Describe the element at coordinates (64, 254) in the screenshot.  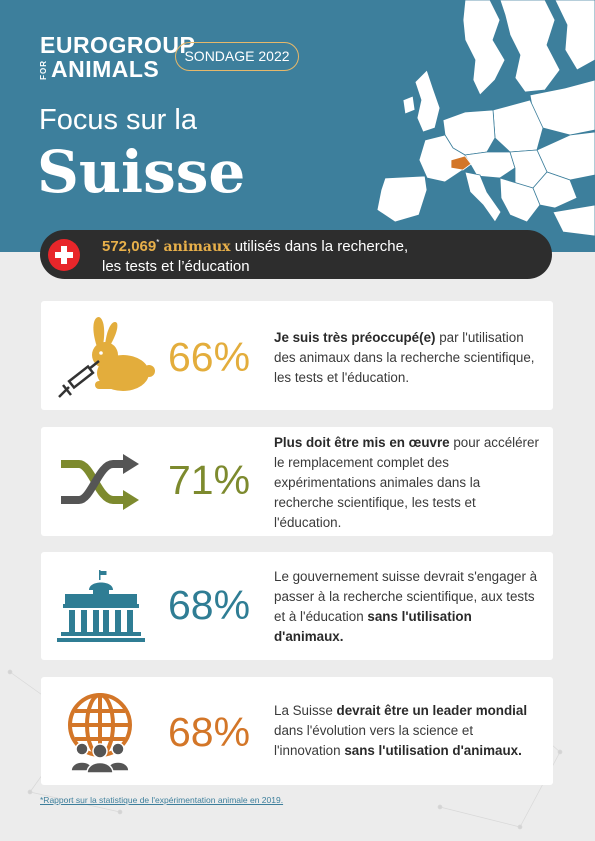
I see `swiss-flag-icon` at that location.